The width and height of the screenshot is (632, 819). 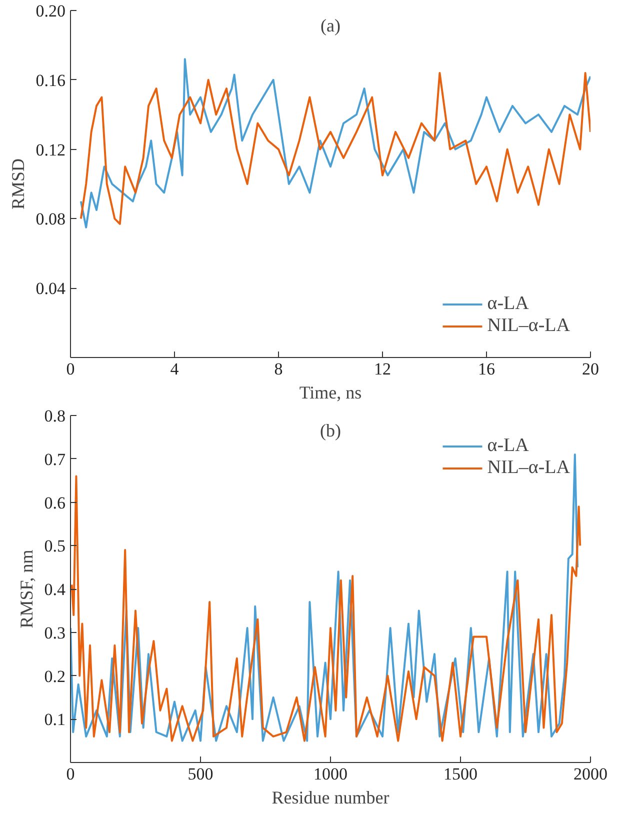 What do you see at coordinates (461, 774) in the screenshot?
I see `x-tick-label: 1500` at bounding box center [461, 774].